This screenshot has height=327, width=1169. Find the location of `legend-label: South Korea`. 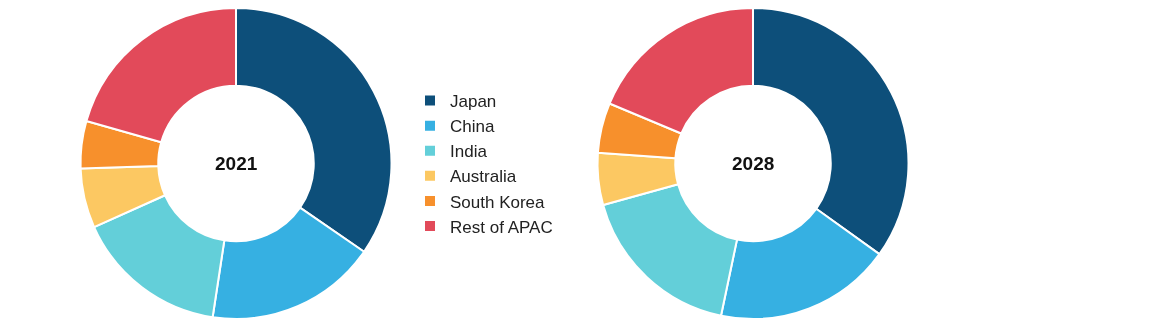

legend-label: South Korea is located at coordinates (498, 202).